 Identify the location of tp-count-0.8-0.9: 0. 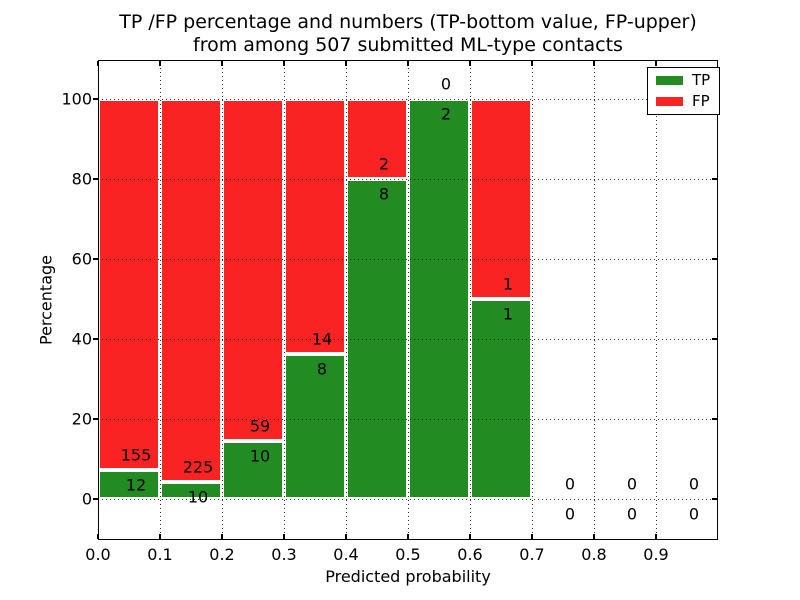
(632, 514).